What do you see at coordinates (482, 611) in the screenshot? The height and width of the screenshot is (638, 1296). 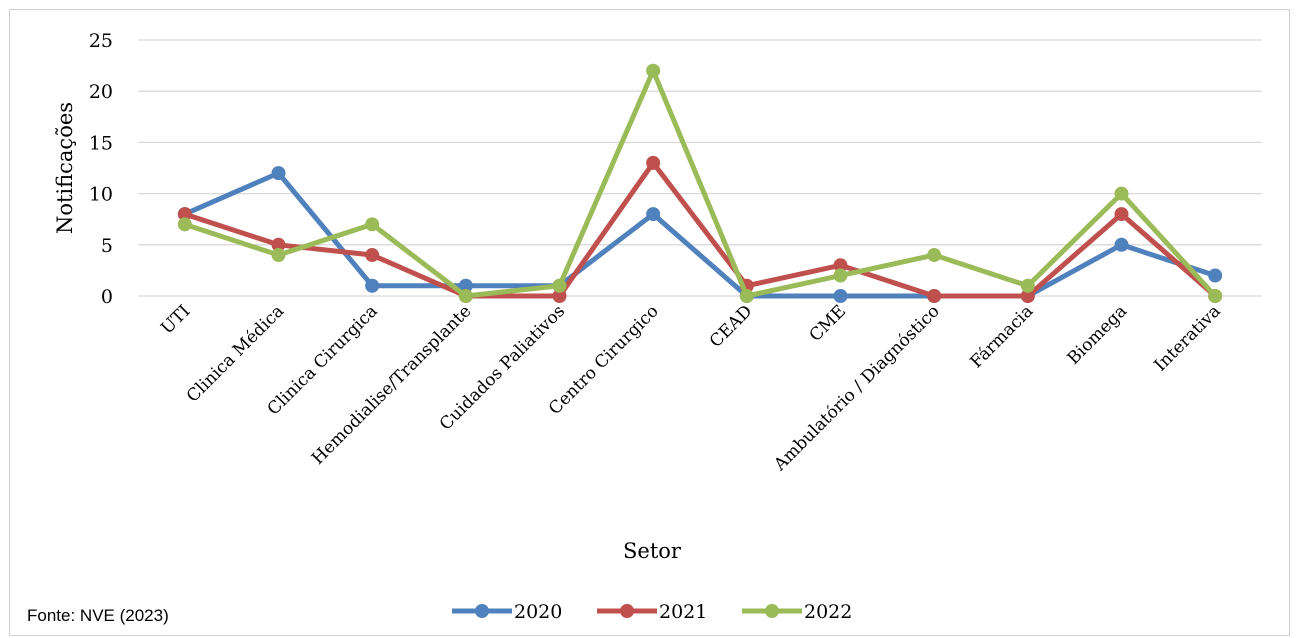 I see `legend-marker-2020` at bounding box center [482, 611].